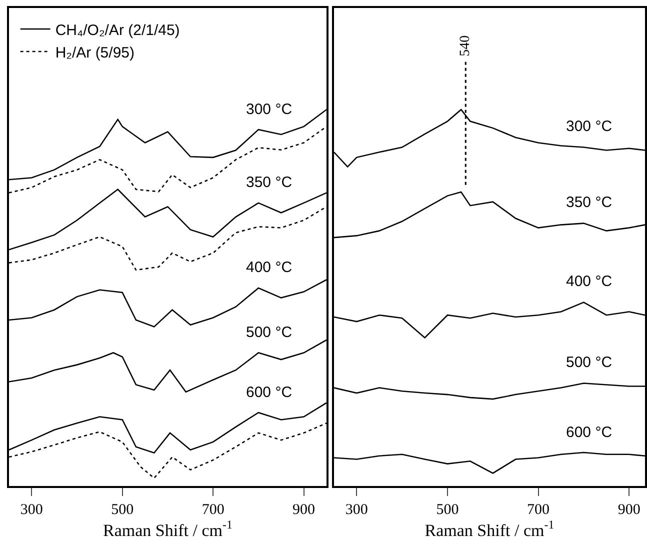 This screenshot has width=647, height=556. I want to click on ref-line-label: 540, so click(465, 45).